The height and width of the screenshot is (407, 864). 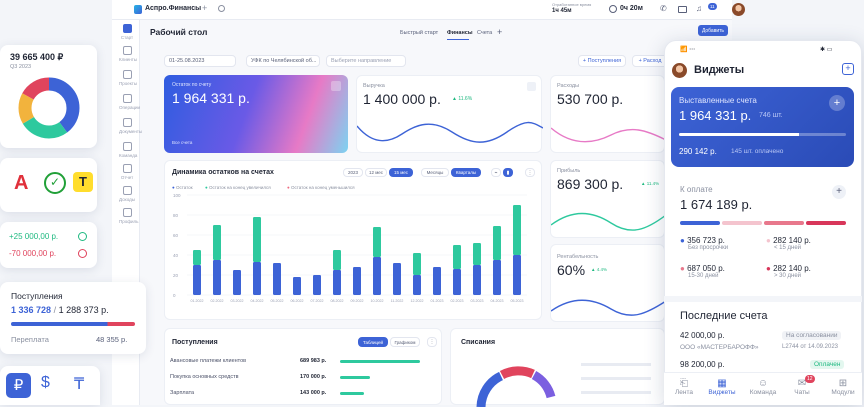 What do you see at coordinates (200, 61) in the screenshot?
I see `date-filter: 01-25.08.2023` at bounding box center [200, 61].